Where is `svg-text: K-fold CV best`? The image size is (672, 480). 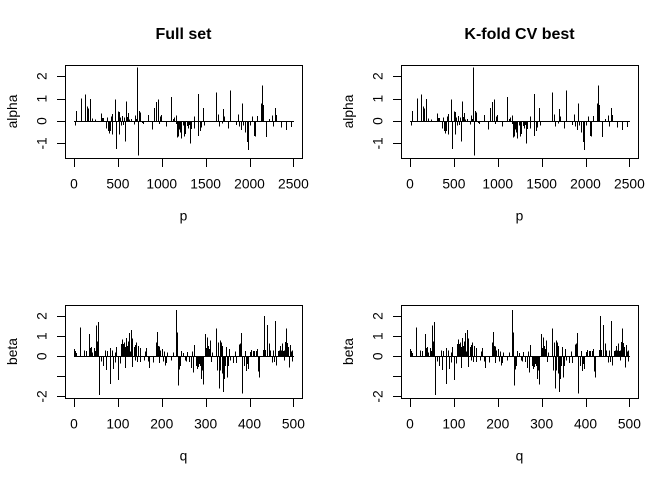 svg-text: K-fold CV best is located at coordinates (519, 34).